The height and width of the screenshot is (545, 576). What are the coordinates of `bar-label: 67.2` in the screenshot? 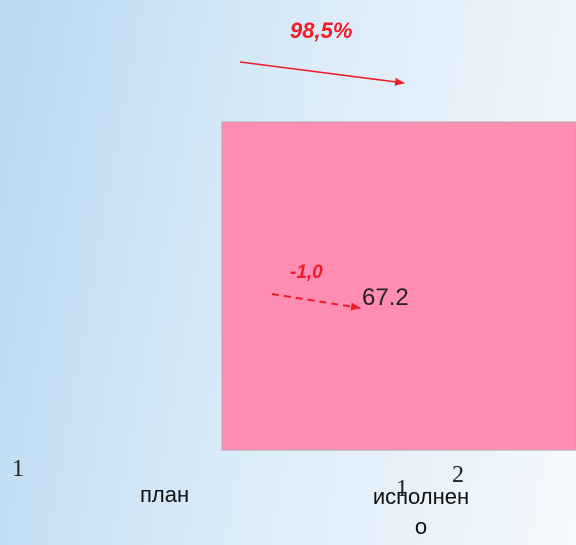 It's located at (385, 297).